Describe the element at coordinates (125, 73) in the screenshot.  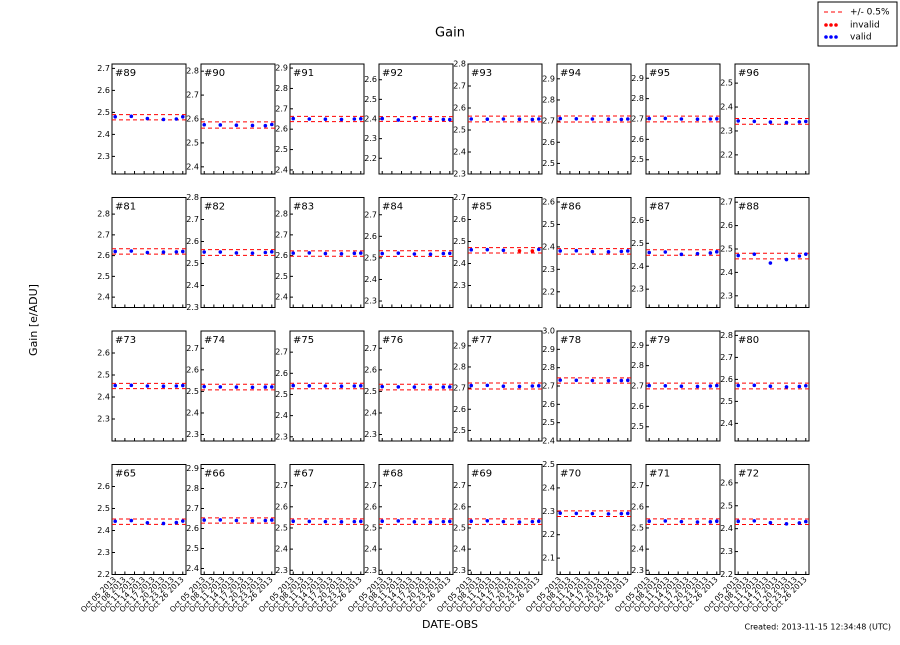
I see `panel-label: #89` at that location.